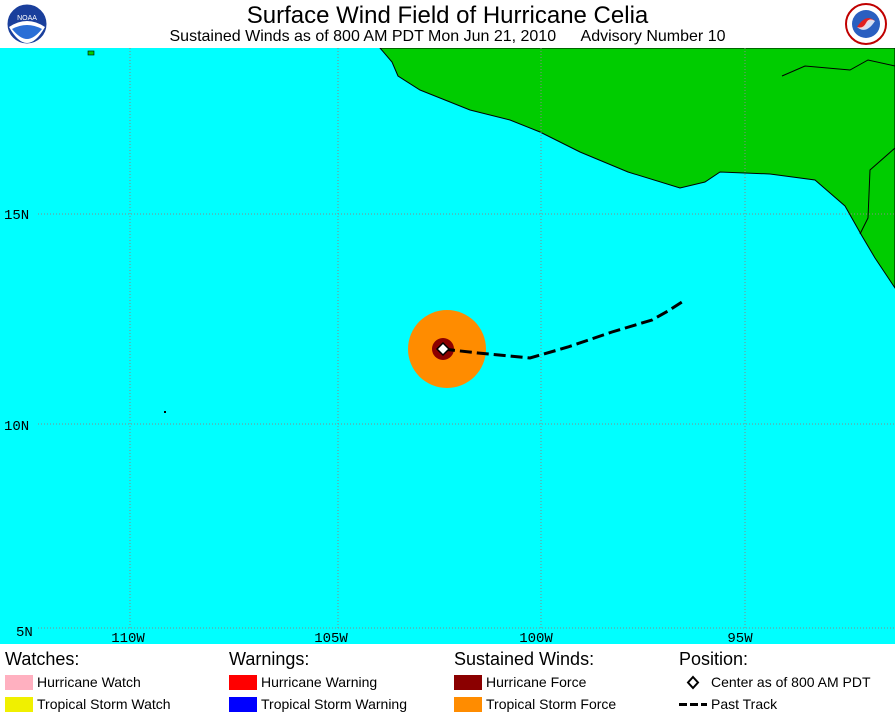 The image size is (895, 716). I want to click on legend-item-hurricane-warning: Hurricane Warning, so click(318, 682).